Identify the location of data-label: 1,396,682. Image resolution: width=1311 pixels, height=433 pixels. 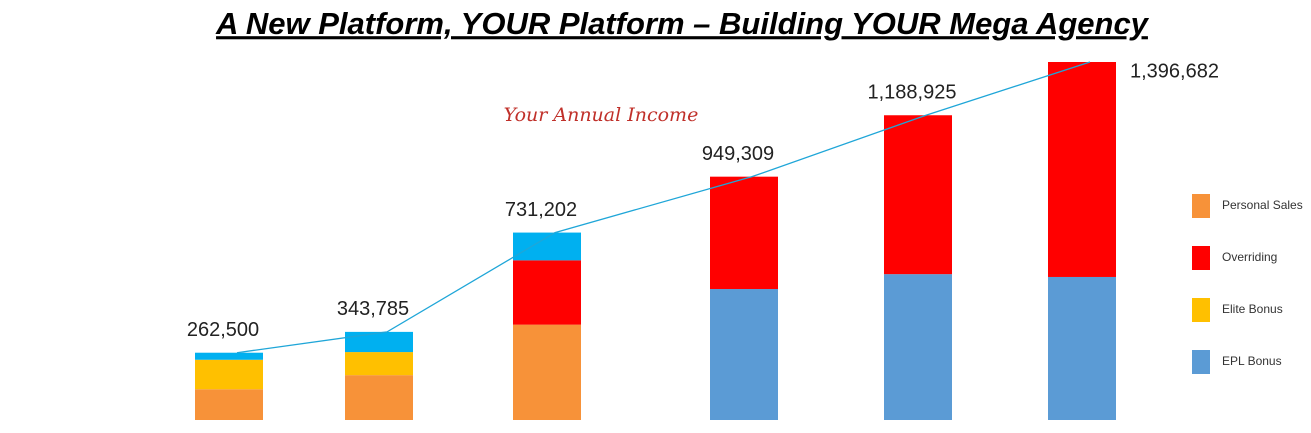
(1174, 71).